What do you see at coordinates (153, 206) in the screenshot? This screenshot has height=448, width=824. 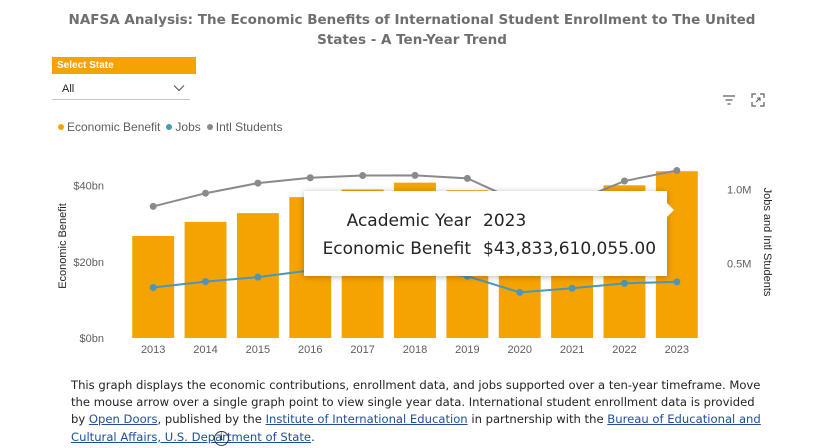 I see `point-intl-students-2013` at bounding box center [153, 206].